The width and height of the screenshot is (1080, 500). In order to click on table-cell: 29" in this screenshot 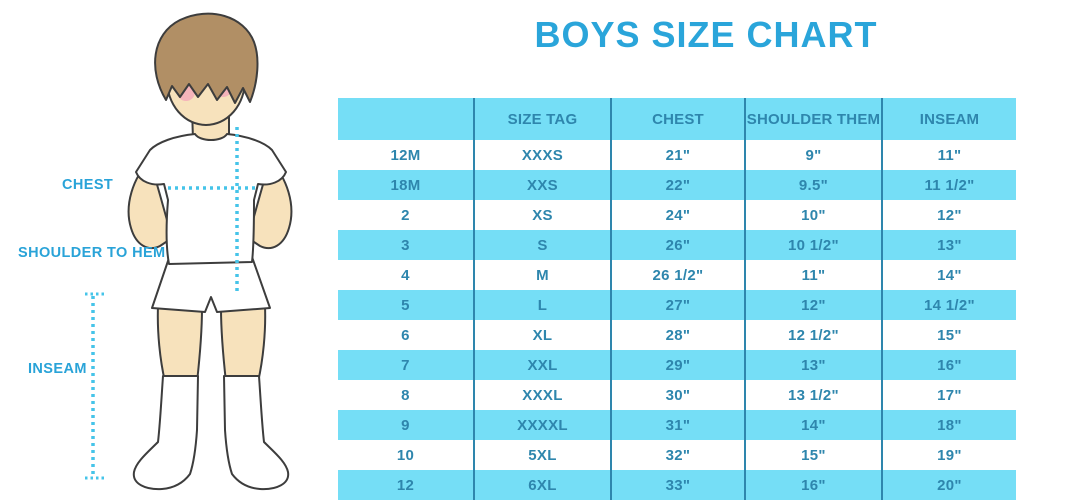, I will do `click(677, 365)`.